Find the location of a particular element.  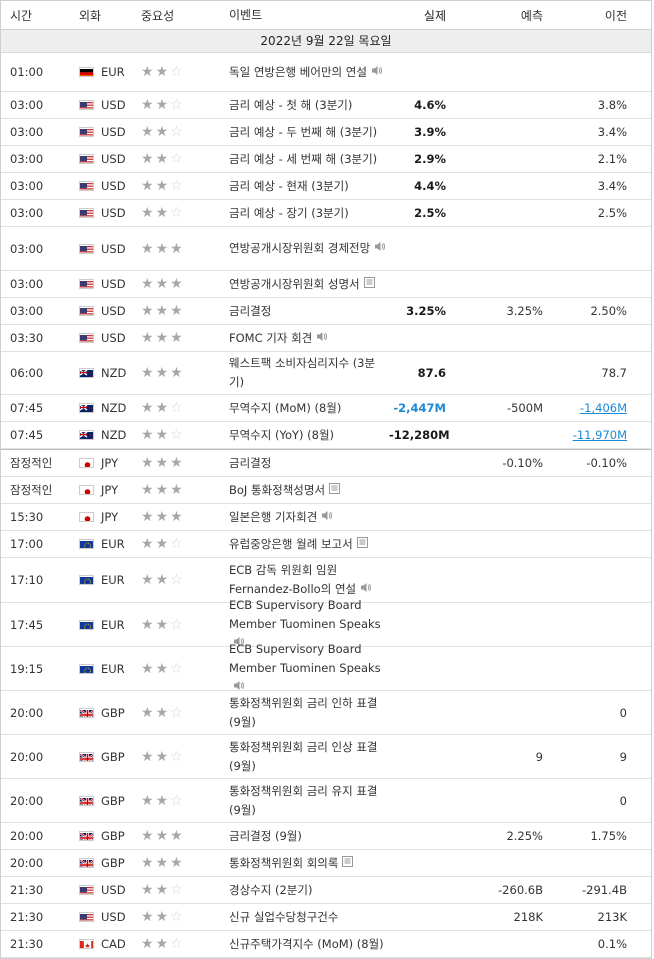

event-title: 통화정책위원회 금리 유지 표결 (9월) is located at coordinates (303, 800).